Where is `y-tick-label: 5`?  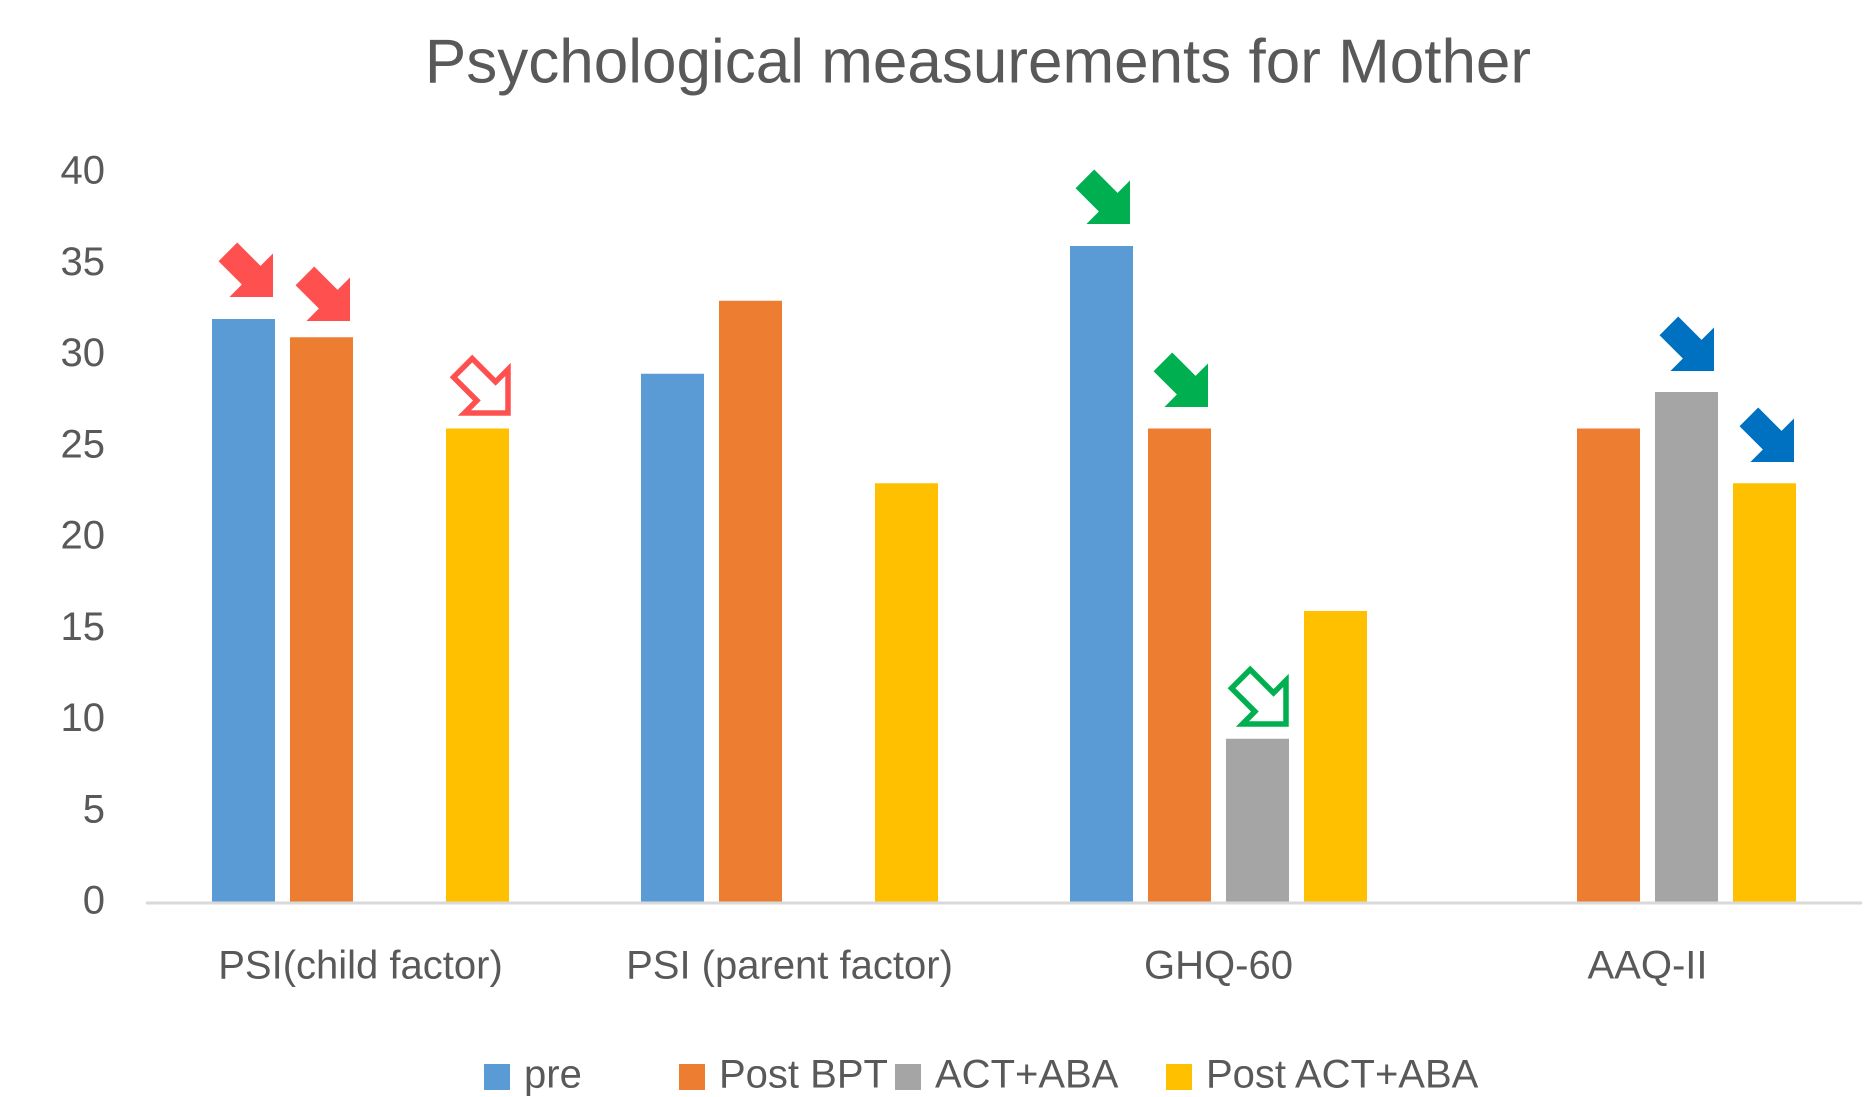
y-tick-label: 5 is located at coordinates (94, 809).